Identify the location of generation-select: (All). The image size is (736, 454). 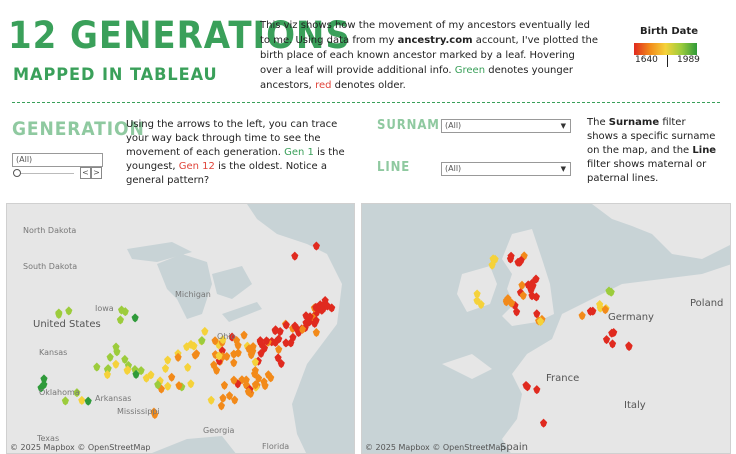
(57, 160).